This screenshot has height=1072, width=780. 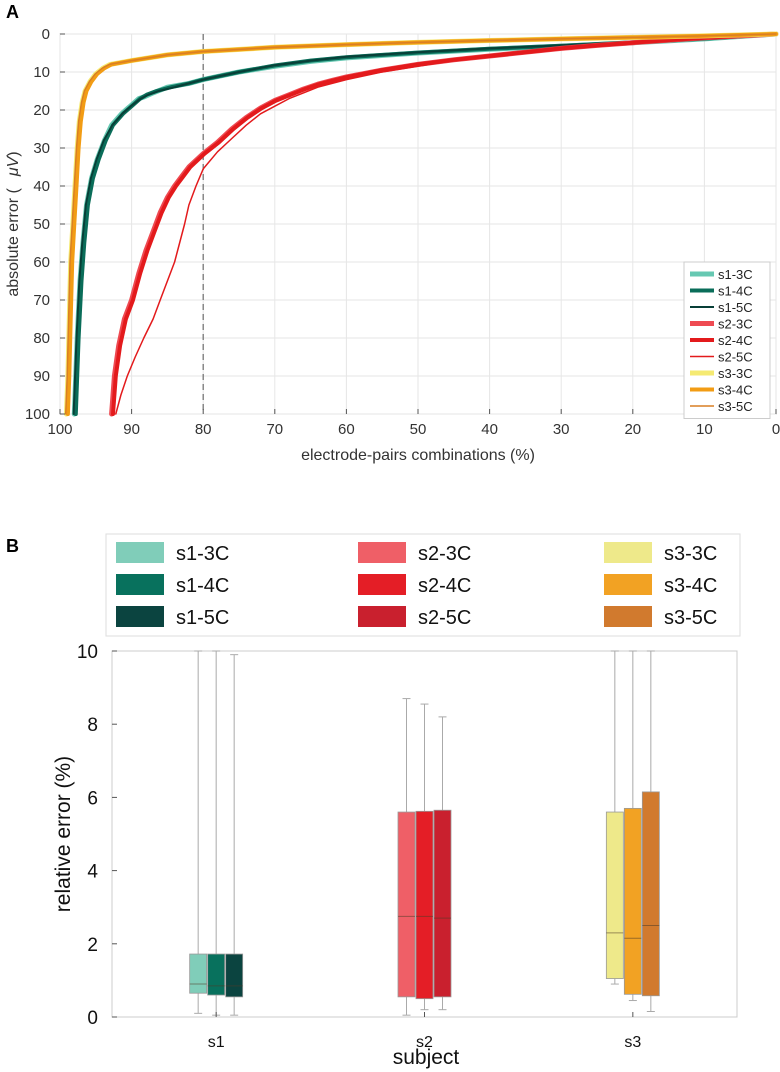 I want to click on panel-a-legend-label: s3-5C, so click(x=735, y=406).